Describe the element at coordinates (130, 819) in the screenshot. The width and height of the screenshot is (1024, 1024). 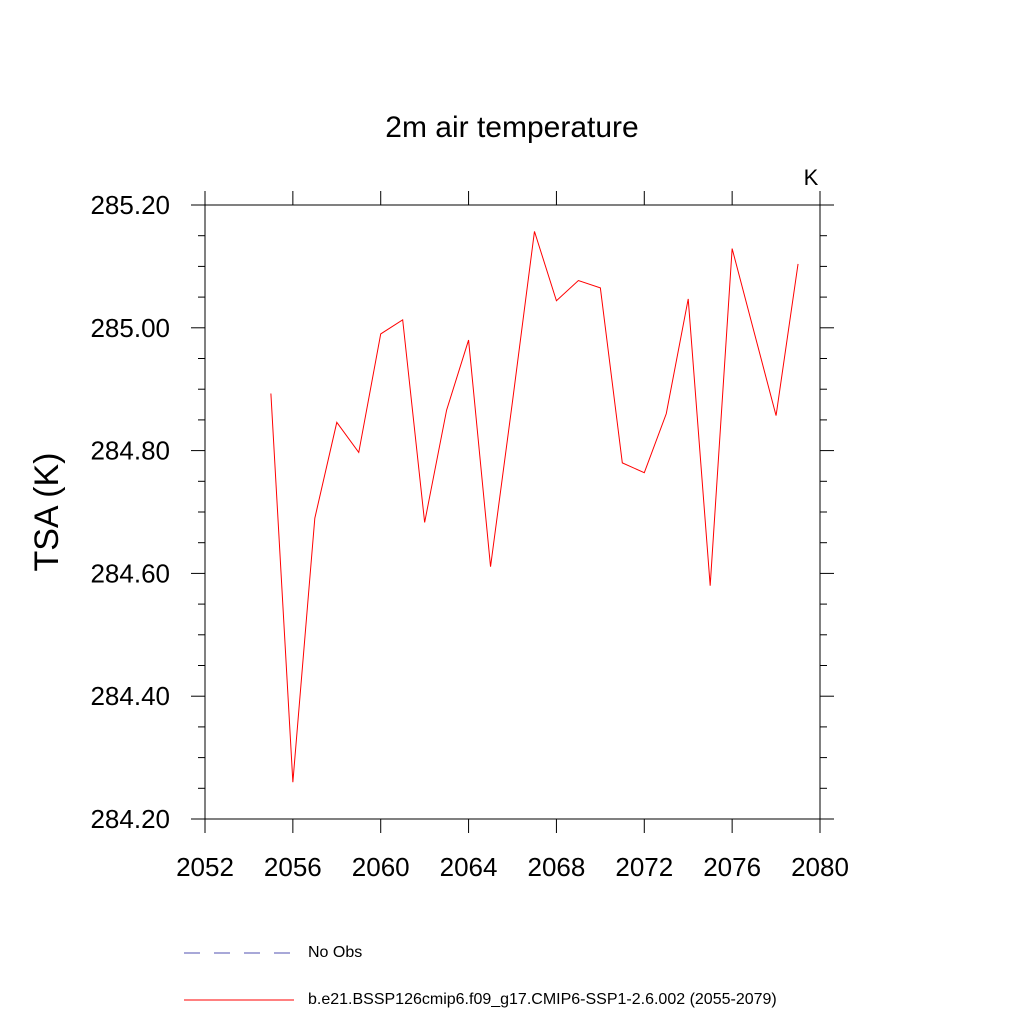
I see `y-tick-label: 284.20` at that location.